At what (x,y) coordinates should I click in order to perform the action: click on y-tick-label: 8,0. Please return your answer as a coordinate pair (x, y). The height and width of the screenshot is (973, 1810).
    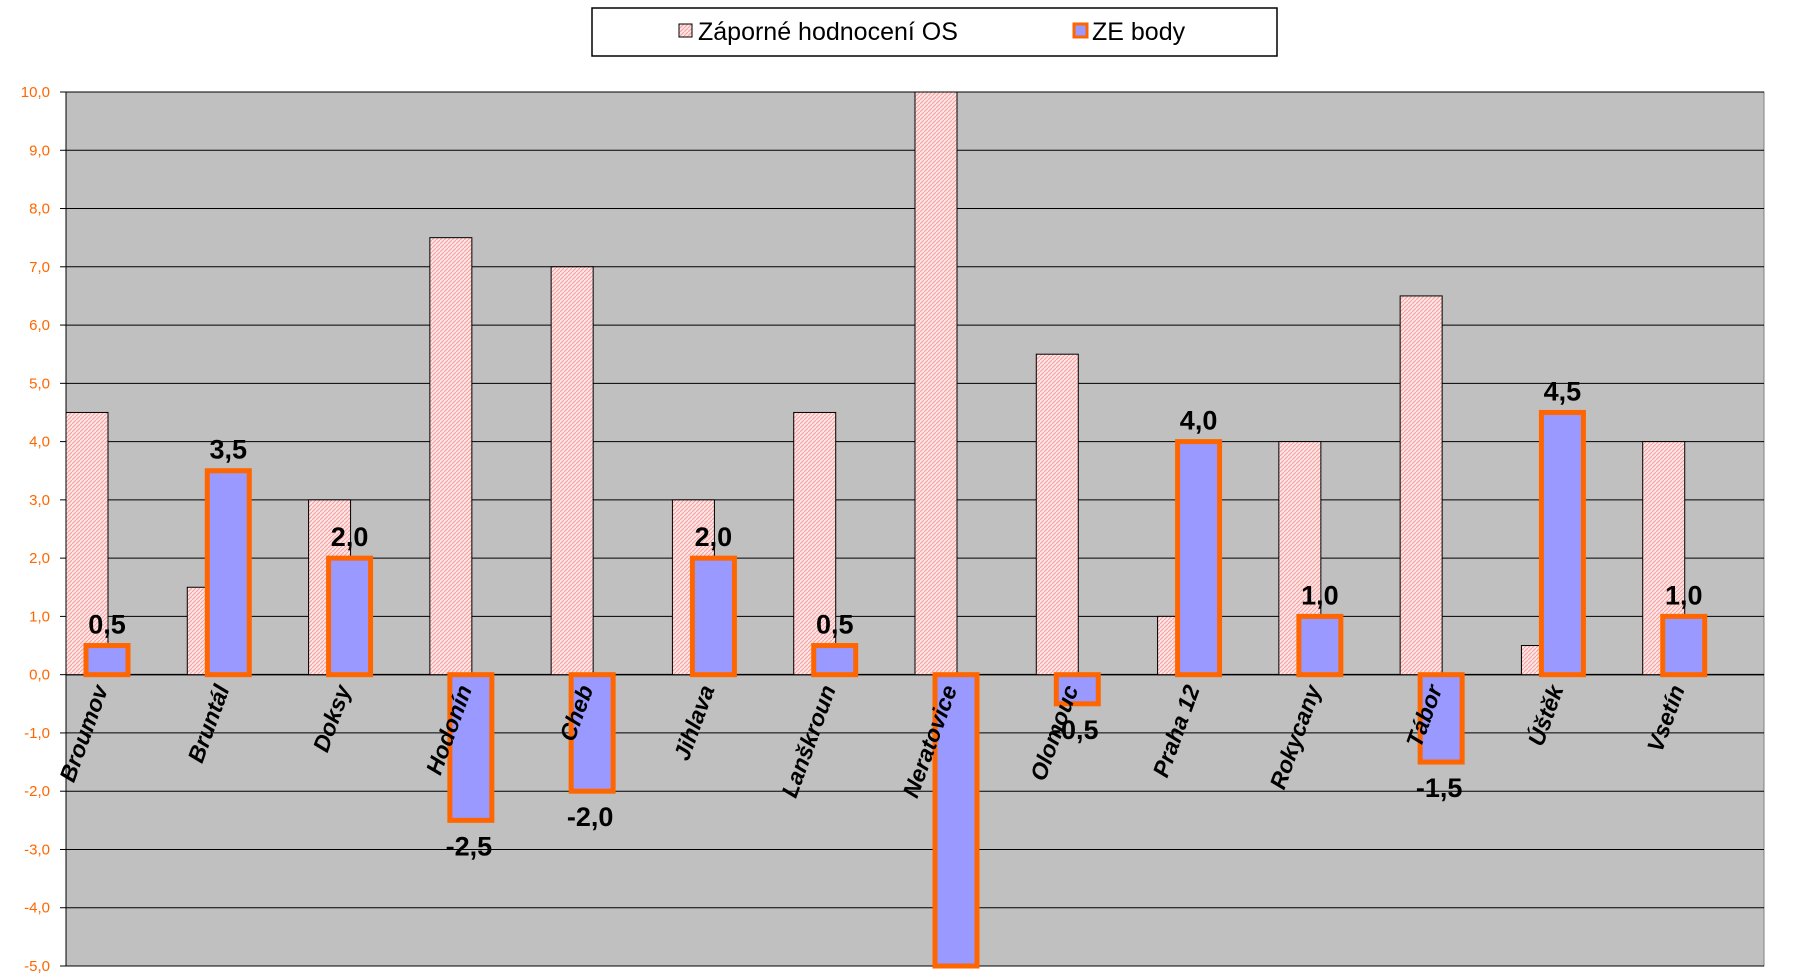
    Looking at the image, I should click on (39, 209).